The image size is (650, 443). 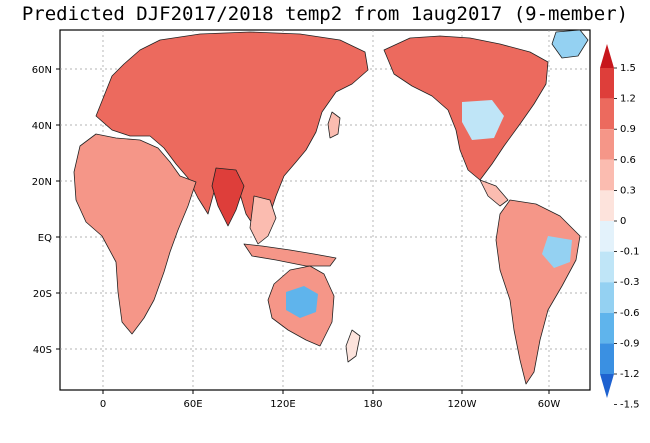 I want to click on greenland, so click(x=570, y=44).